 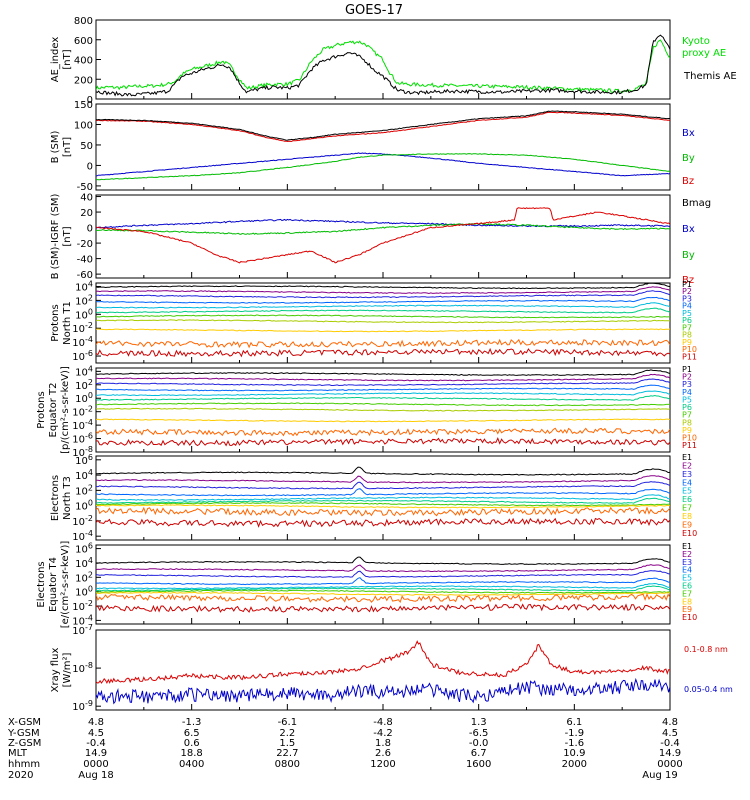 I want to click on channel-line-p10, so click(x=383, y=432).